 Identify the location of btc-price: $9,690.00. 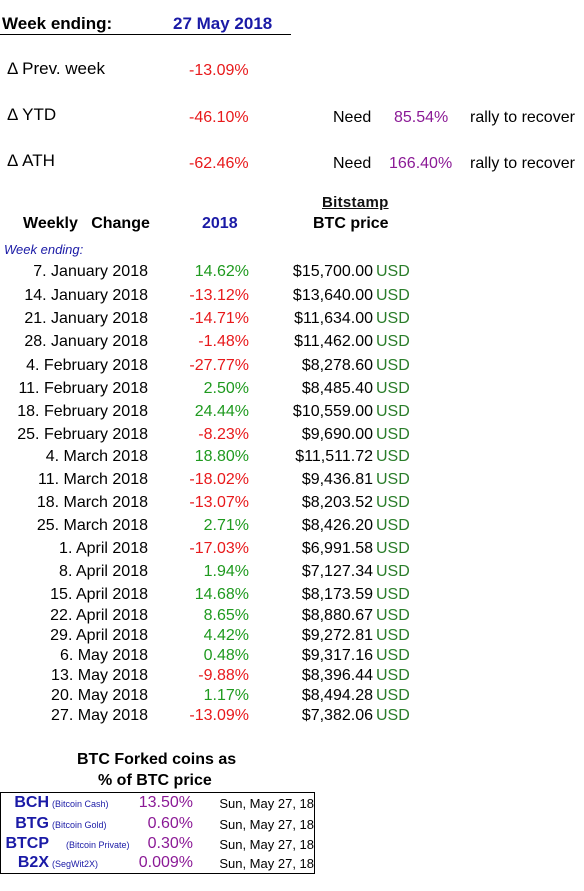
(337, 434).